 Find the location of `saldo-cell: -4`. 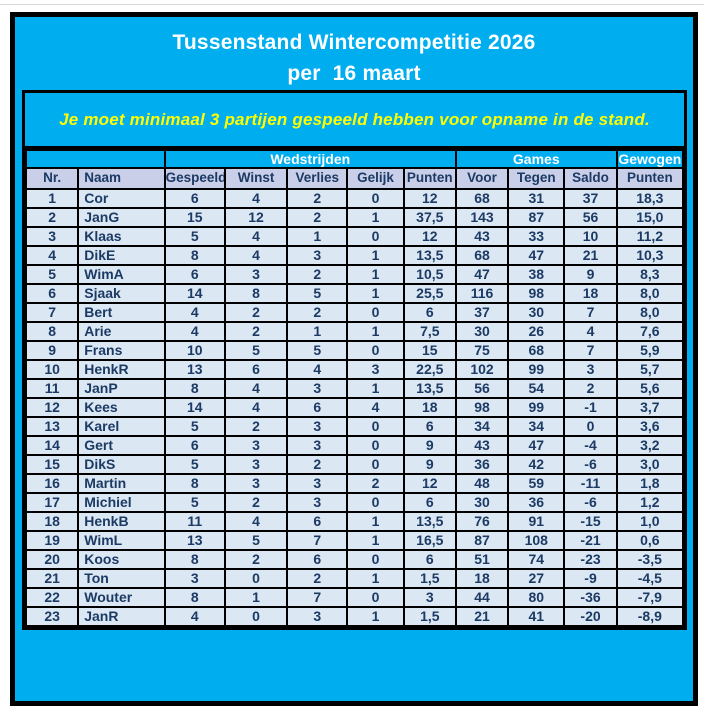

saldo-cell: -4 is located at coordinates (590, 445).